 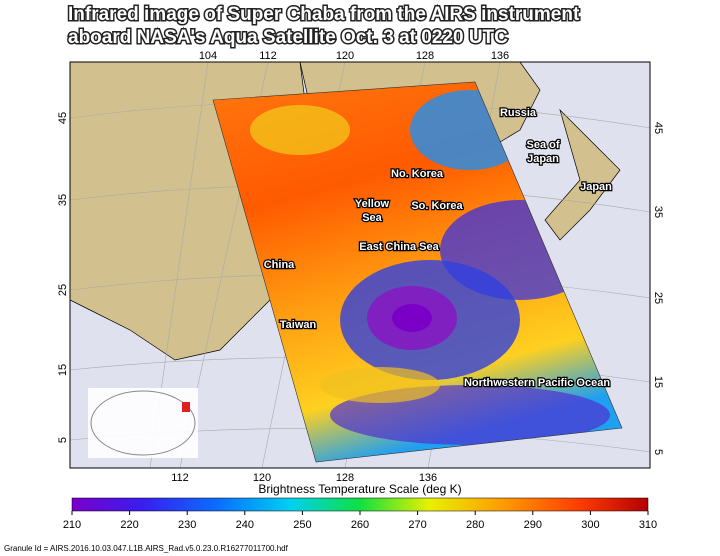 What do you see at coordinates (417, 525) in the screenshot?
I see `colorbar-tick-label: 270` at bounding box center [417, 525].